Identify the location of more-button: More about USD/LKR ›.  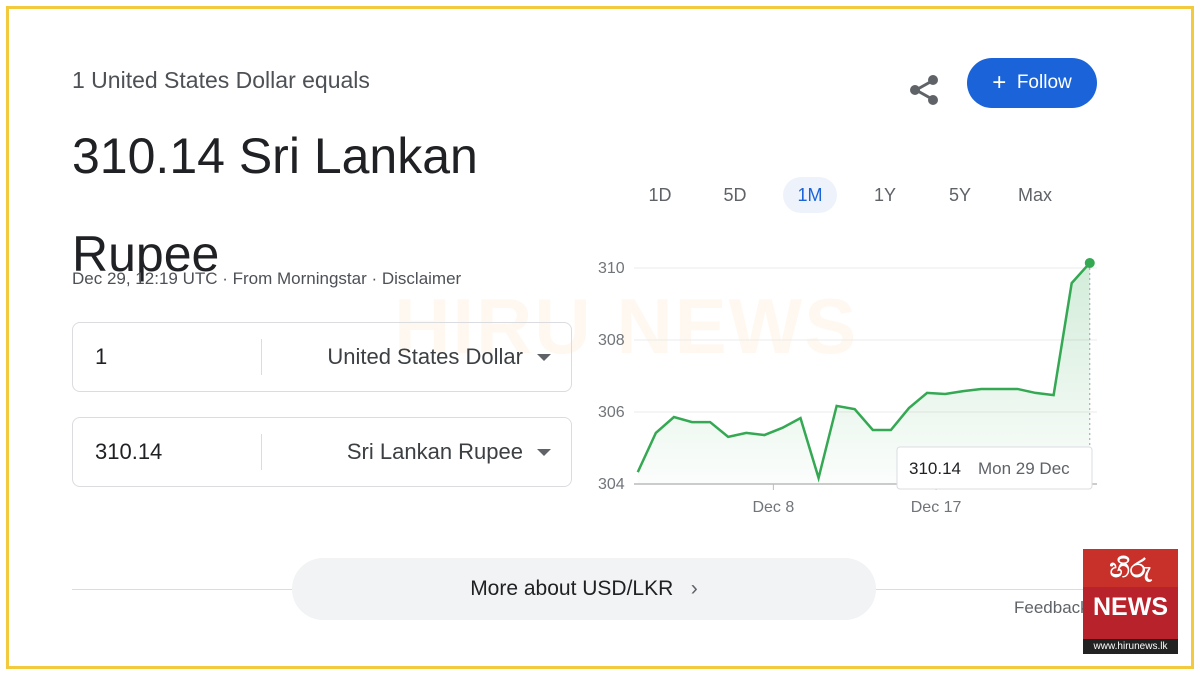
(584, 589).